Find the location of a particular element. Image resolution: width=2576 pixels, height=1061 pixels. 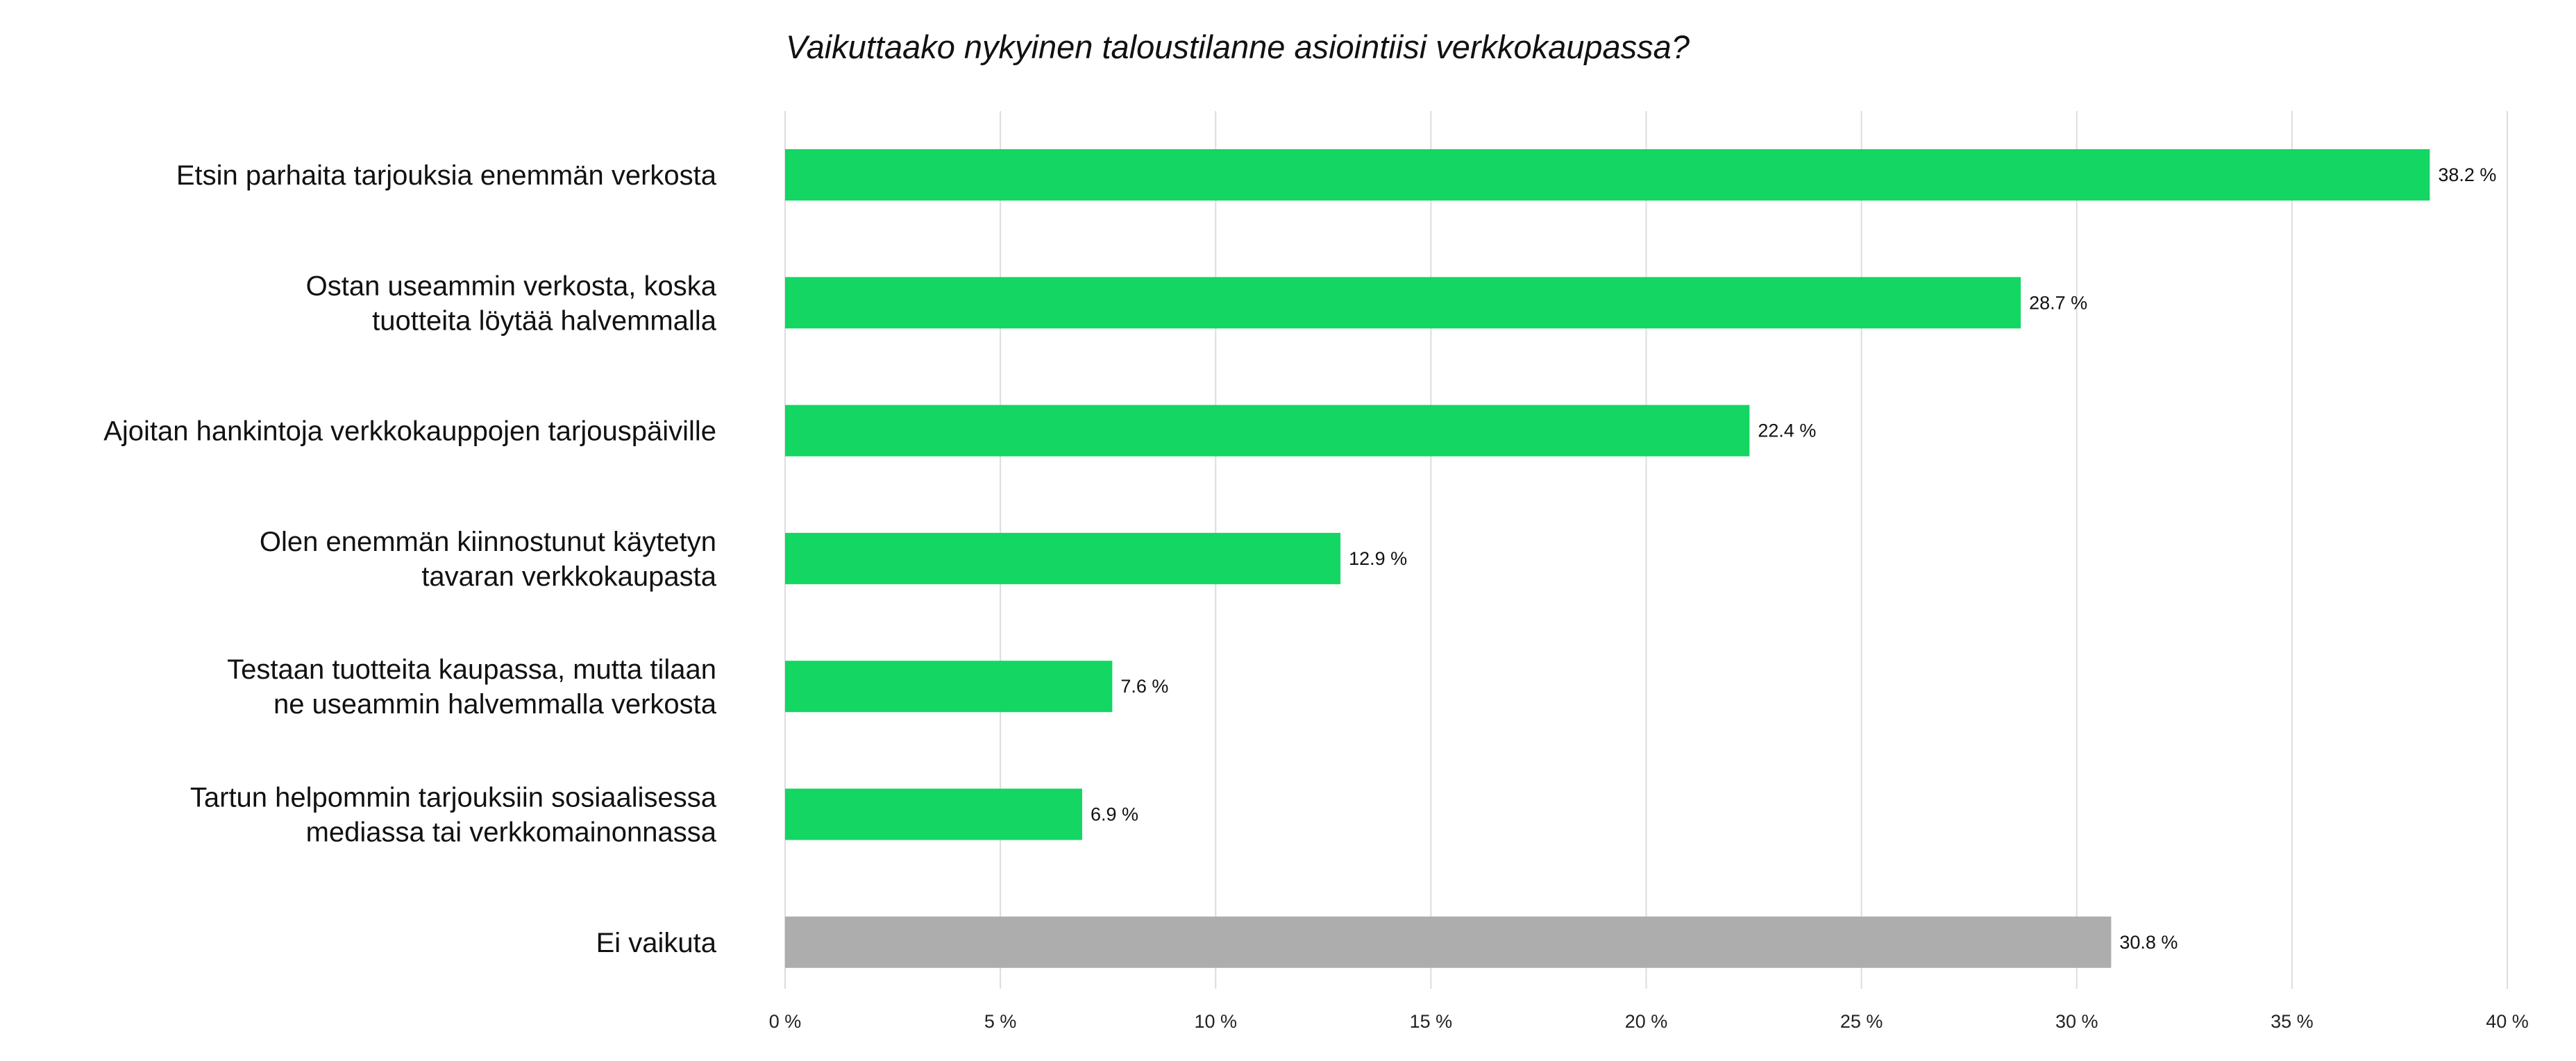

x-axis-ticks: 0 % 5 % 10 % 15 % 20 % 25 % 30 % 35 % 40 % is located at coordinates (1649, 1021).